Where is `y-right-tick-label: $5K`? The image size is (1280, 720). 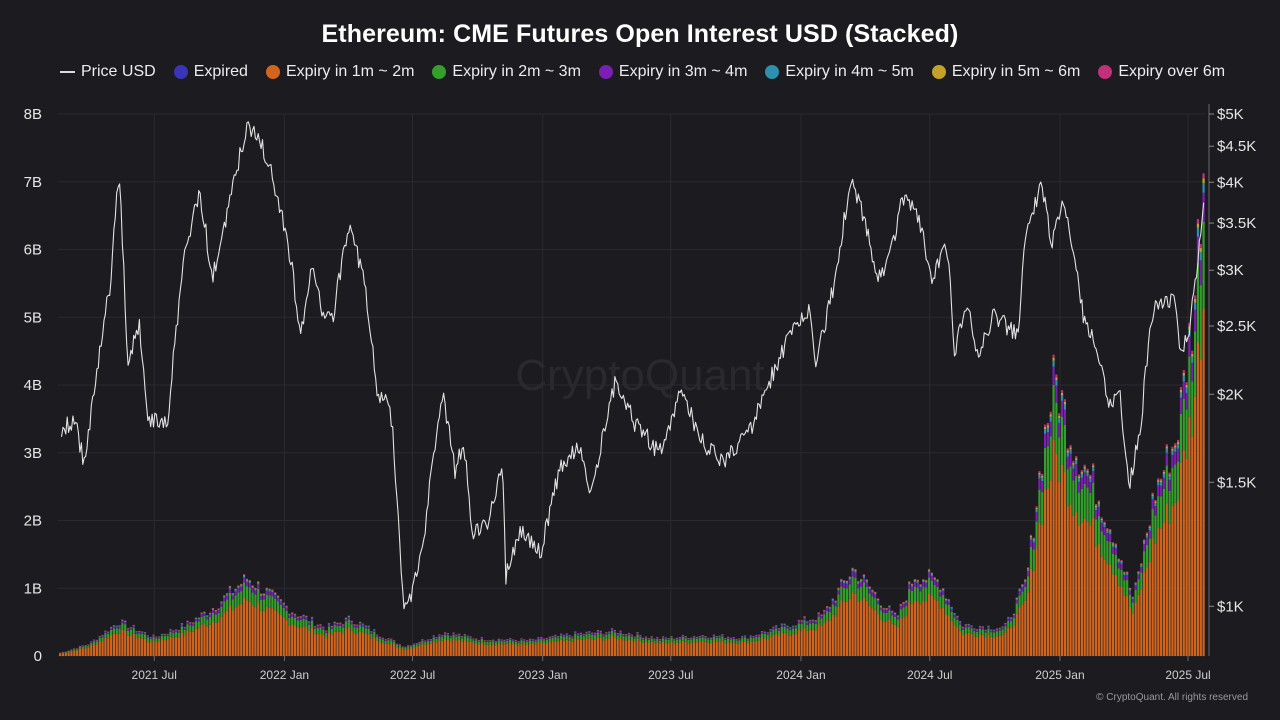 y-right-tick-label: $5K is located at coordinates (1230, 114).